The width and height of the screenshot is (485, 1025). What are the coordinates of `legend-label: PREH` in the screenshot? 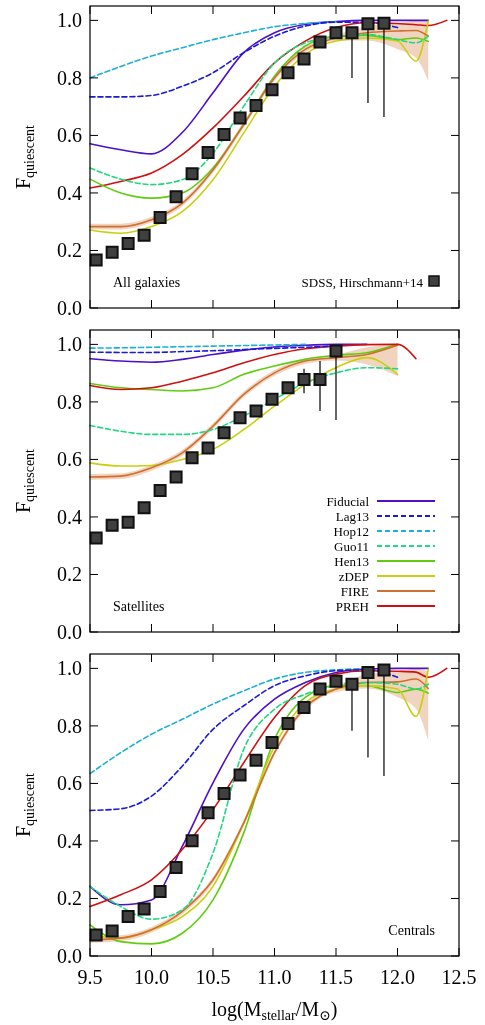 It's located at (352, 606).